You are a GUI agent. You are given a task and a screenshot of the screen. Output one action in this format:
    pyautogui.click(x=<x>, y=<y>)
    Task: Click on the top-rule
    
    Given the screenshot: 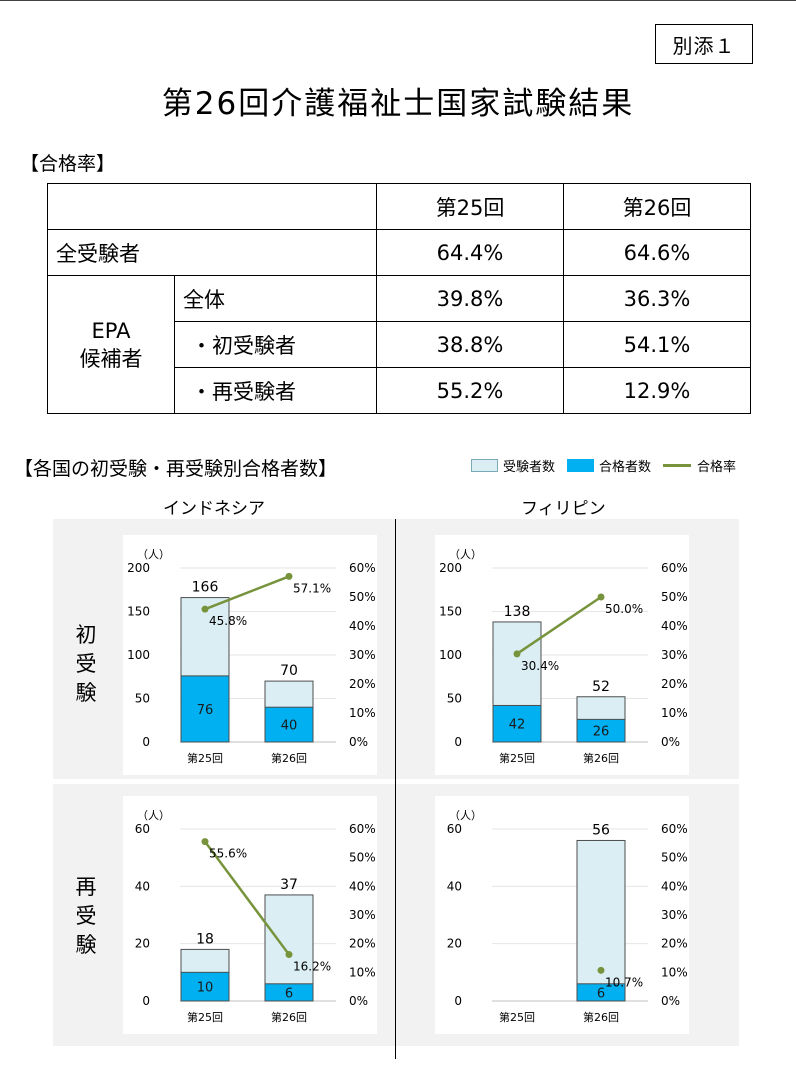 What is the action you would take?
    pyautogui.click(x=398, y=0)
    